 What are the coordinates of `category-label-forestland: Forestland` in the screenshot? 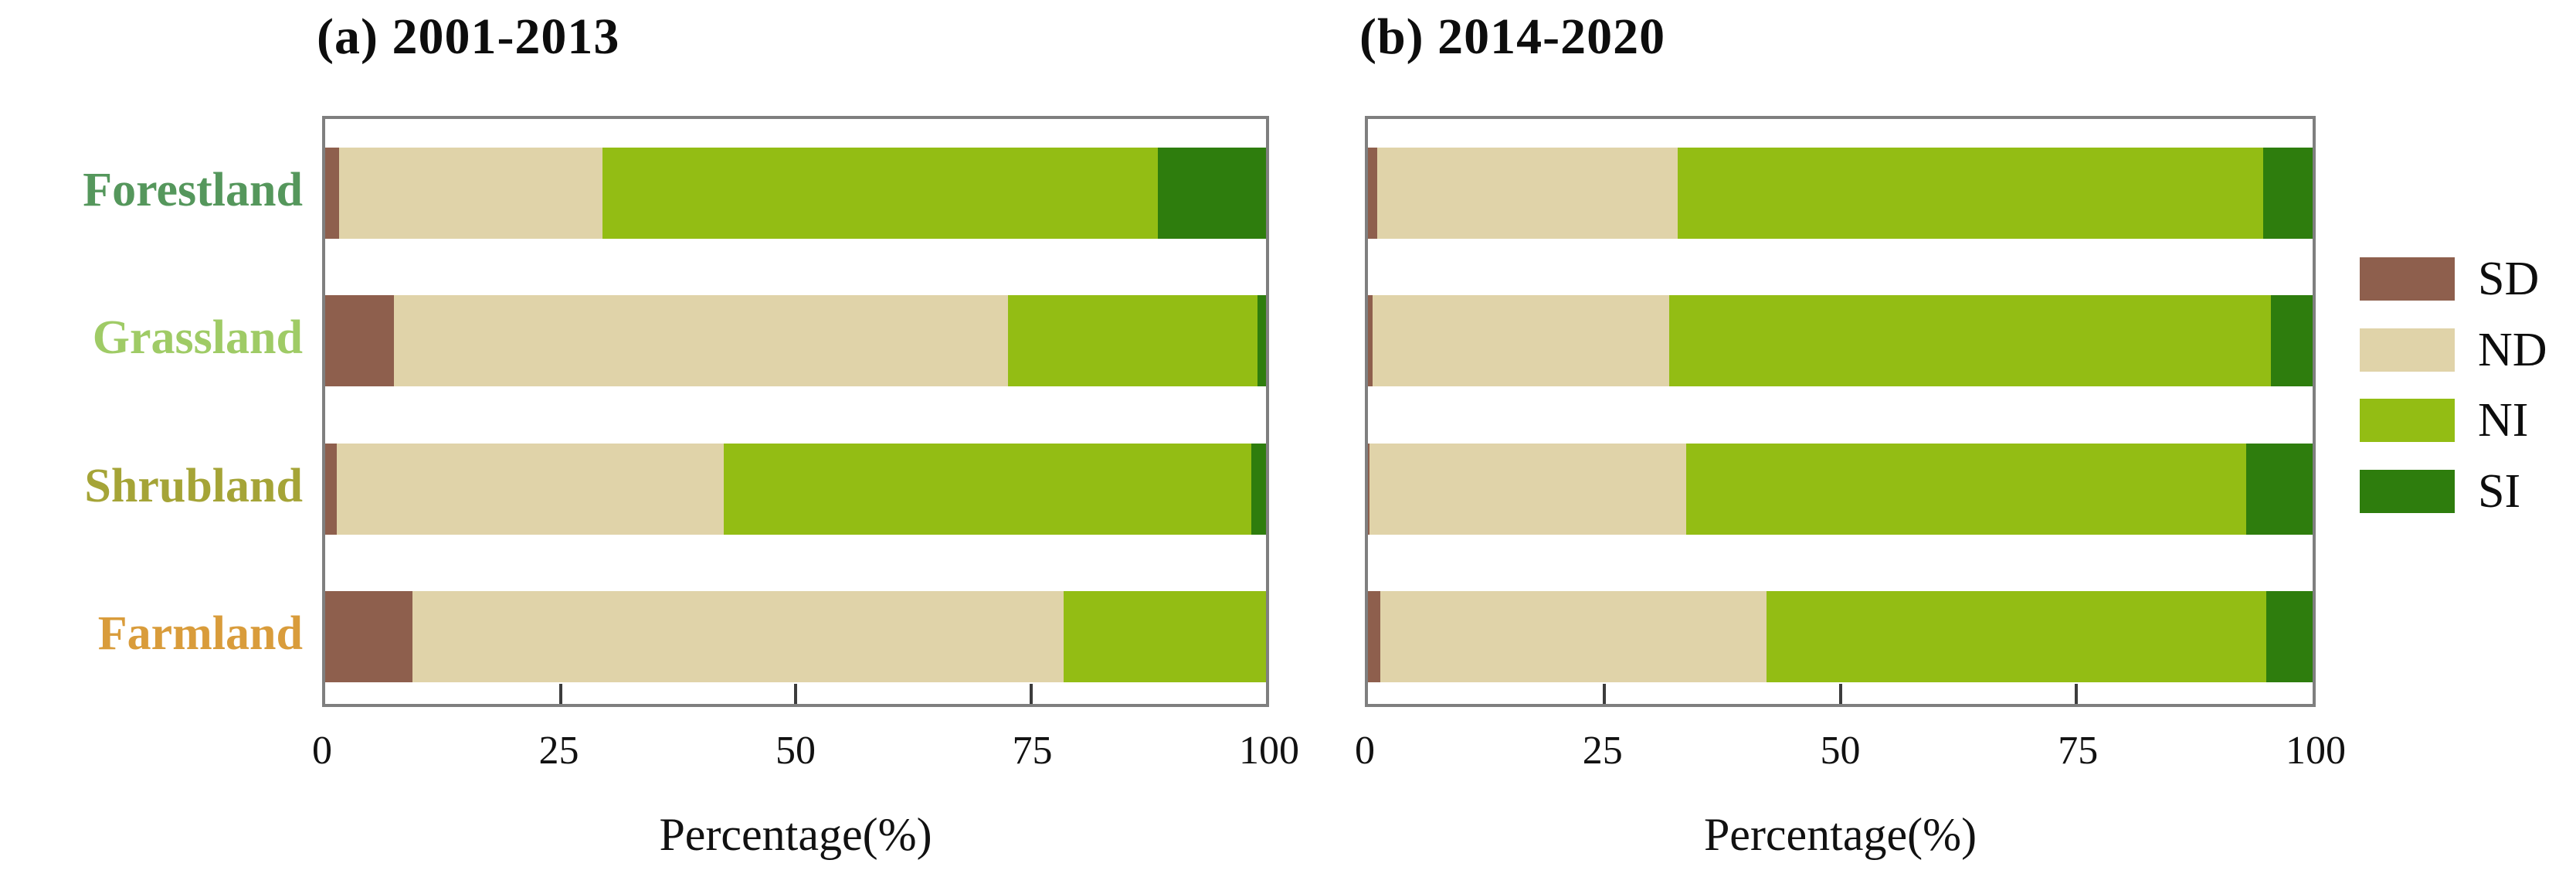 It's located at (193, 190).